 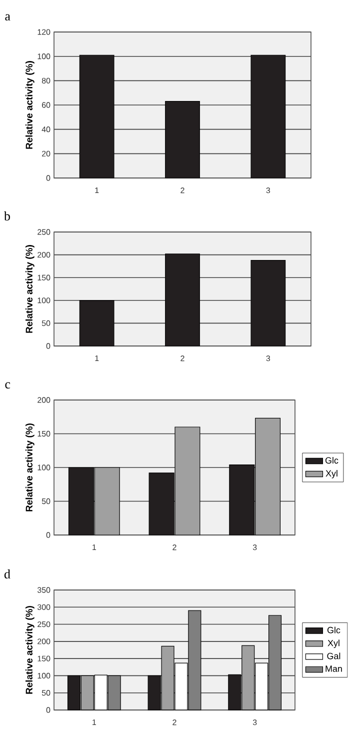 What do you see at coordinates (7, 385) in the screenshot?
I see `chart-title: c` at bounding box center [7, 385].